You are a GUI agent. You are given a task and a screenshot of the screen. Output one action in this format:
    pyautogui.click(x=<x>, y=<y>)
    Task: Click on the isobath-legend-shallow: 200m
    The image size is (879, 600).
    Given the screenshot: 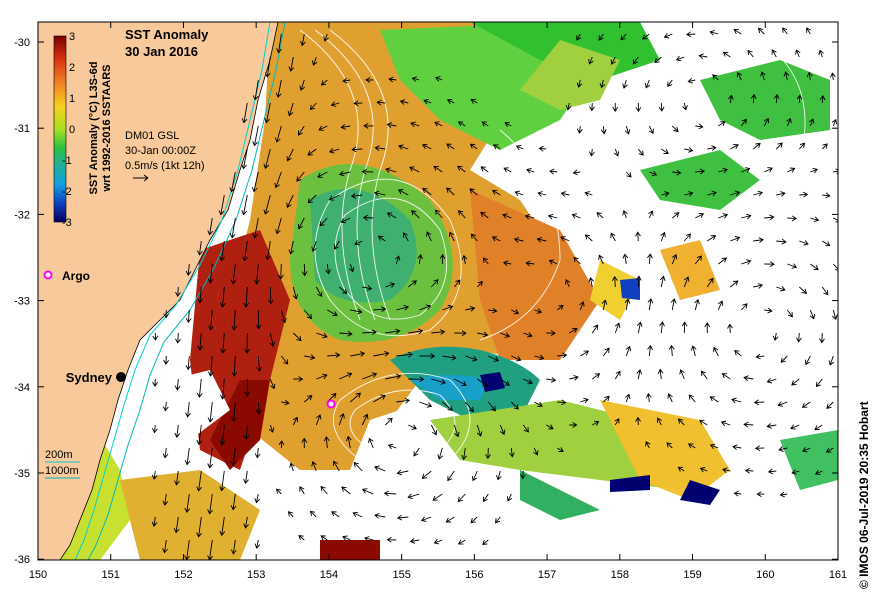 What is the action you would take?
    pyautogui.click(x=59, y=455)
    